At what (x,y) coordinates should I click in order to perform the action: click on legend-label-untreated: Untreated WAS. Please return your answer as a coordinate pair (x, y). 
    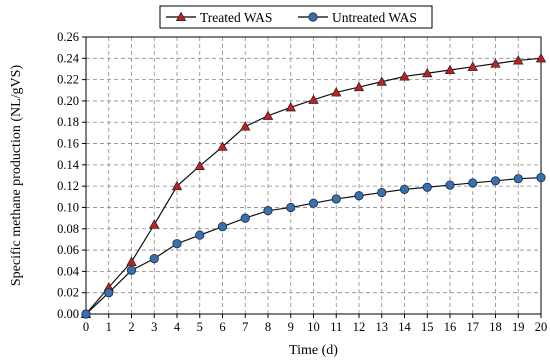
    Looking at the image, I should click on (374, 17).